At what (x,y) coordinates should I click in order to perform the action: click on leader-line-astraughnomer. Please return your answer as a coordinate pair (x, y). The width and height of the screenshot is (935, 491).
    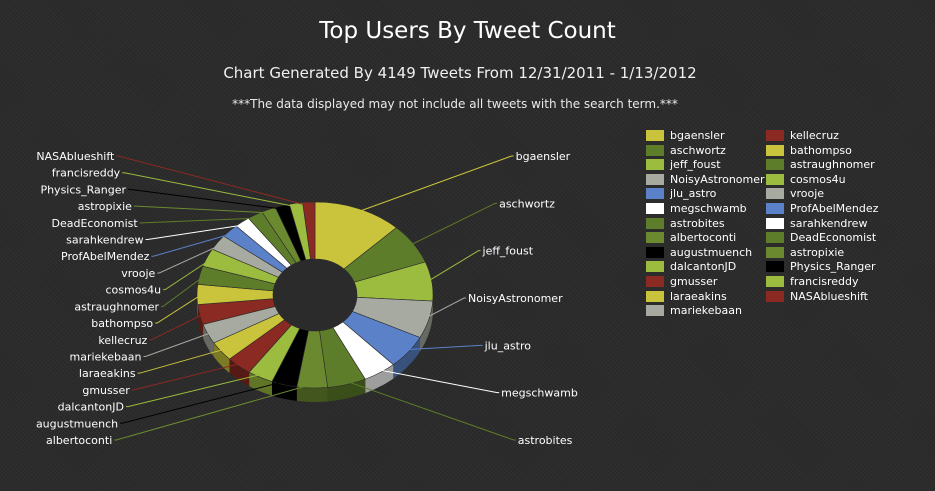
    Looking at the image, I should click on (183, 291).